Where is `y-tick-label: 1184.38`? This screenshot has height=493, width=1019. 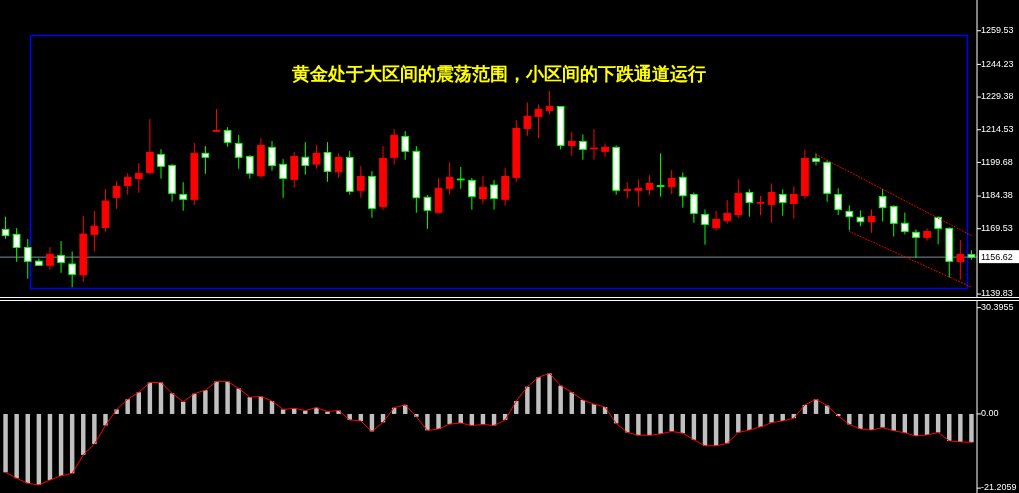 y-tick-label: 1184.38 is located at coordinates (997, 195).